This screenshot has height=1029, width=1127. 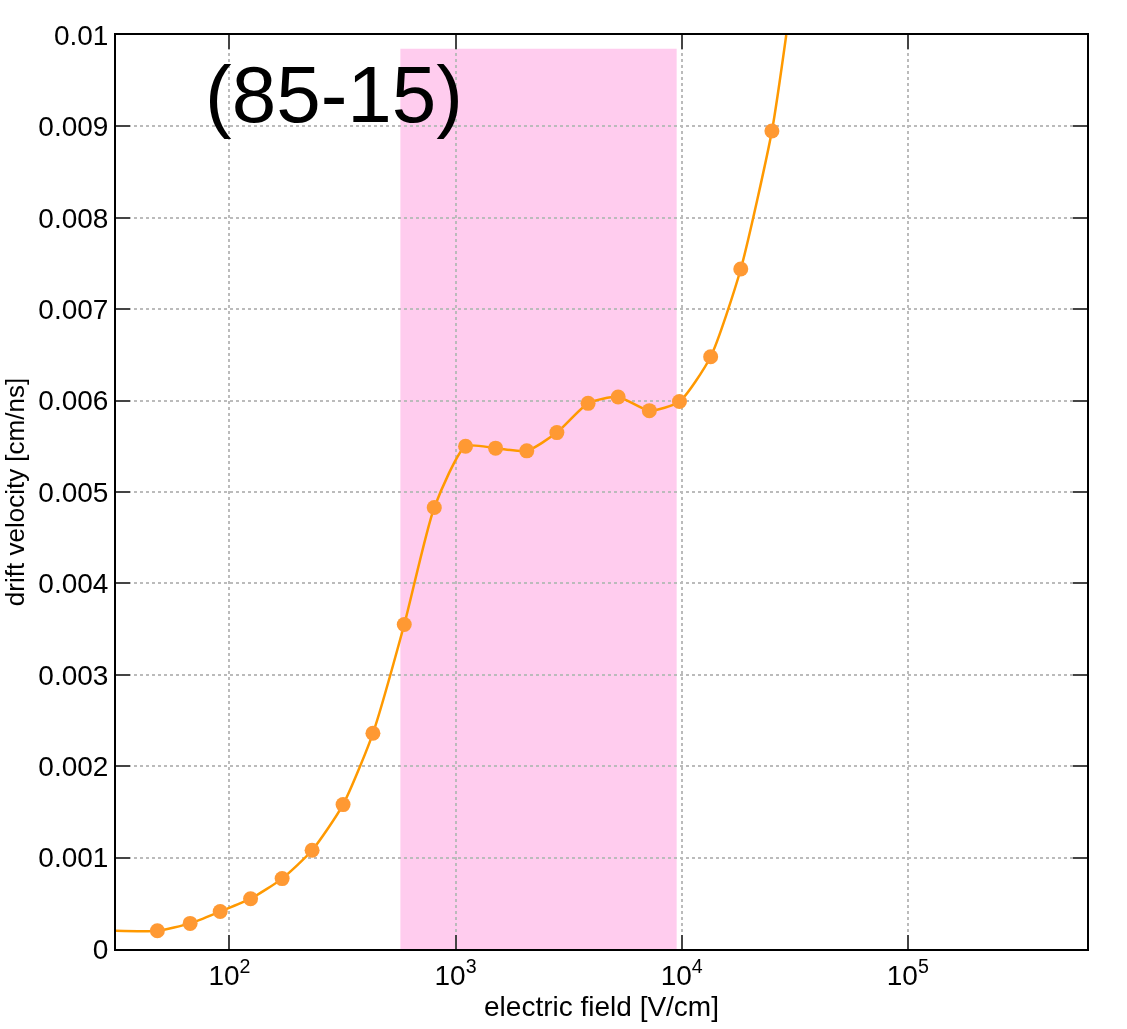 What do you see at coordinates (81, 35) in the screenshot?
I see `y-tick-label: 0.01` at bounding box center [81, 35].